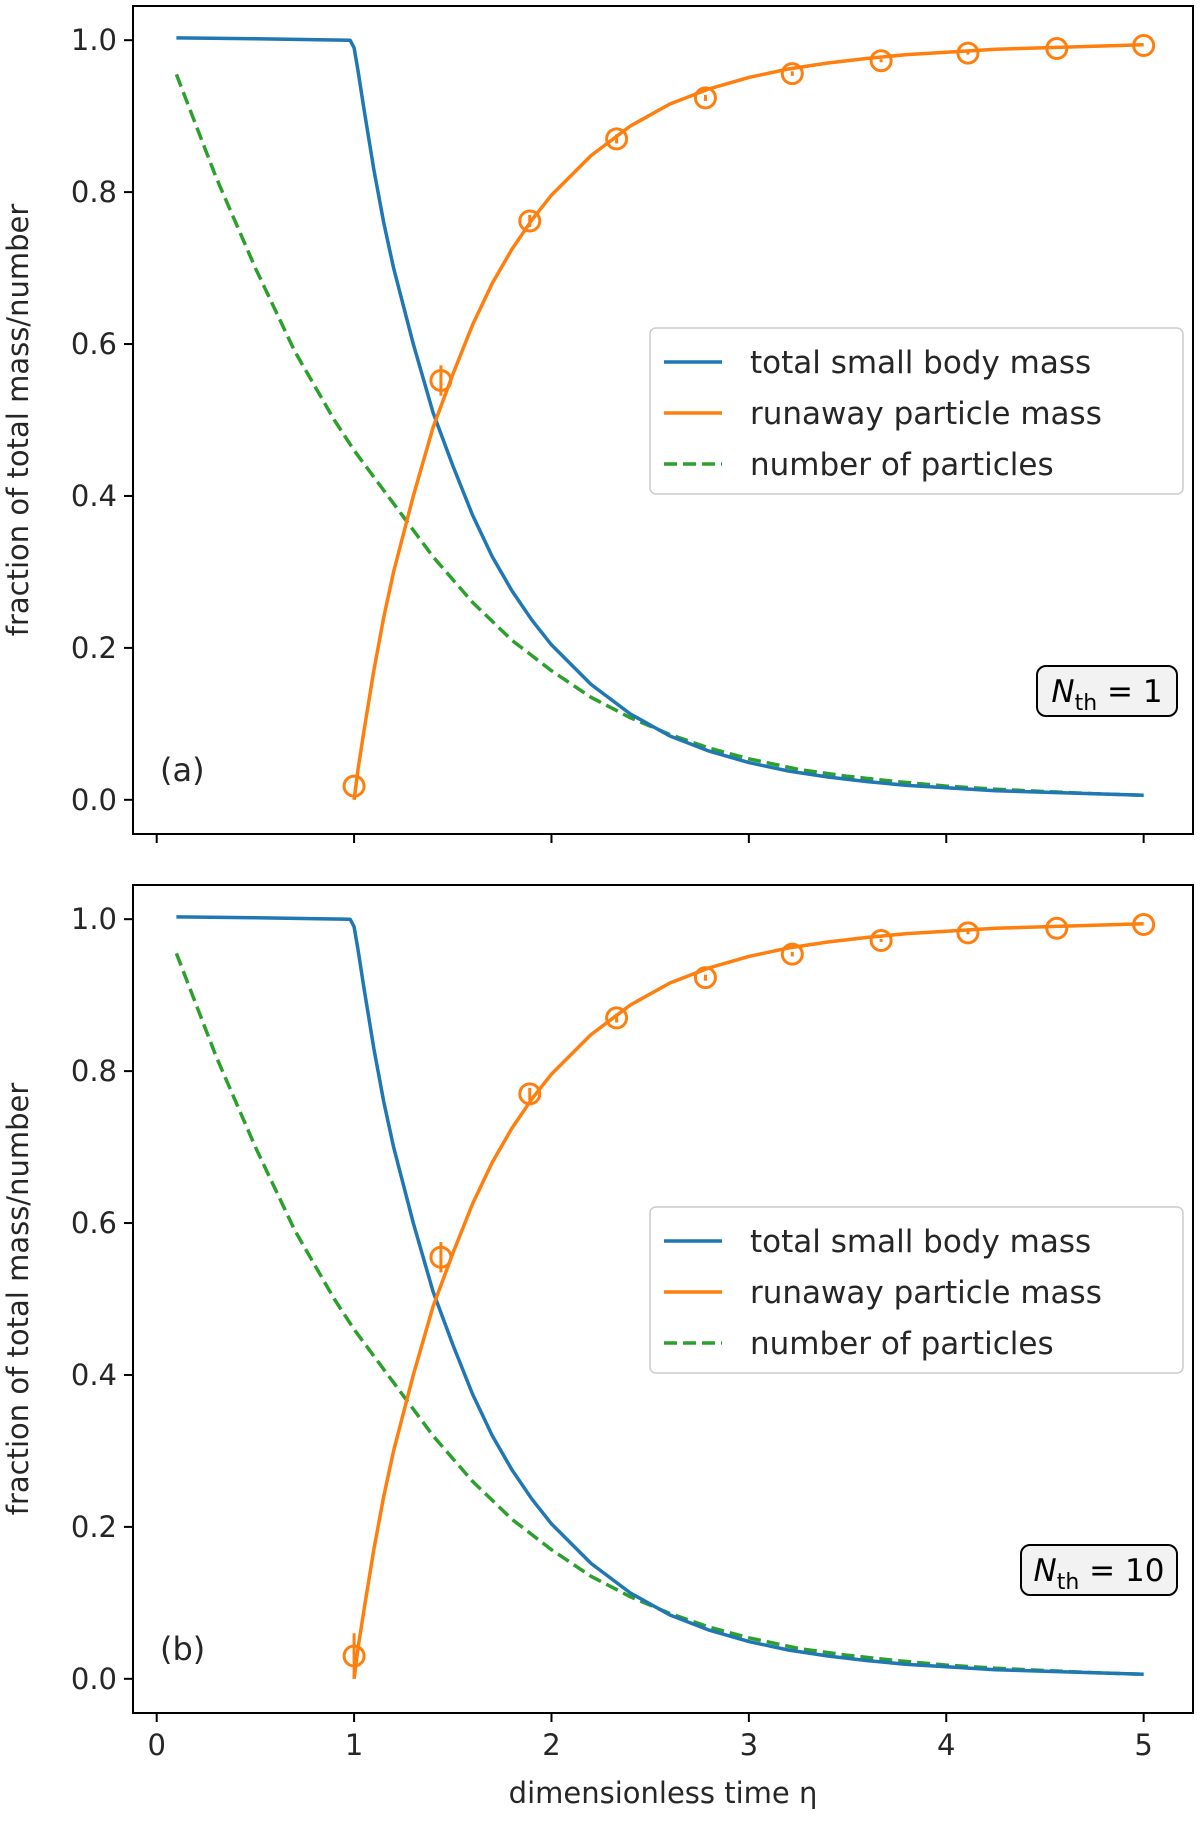 This screenshot has height=1821, width=1200. I want to click on x-tick-label: 1, so click(354, 1745).